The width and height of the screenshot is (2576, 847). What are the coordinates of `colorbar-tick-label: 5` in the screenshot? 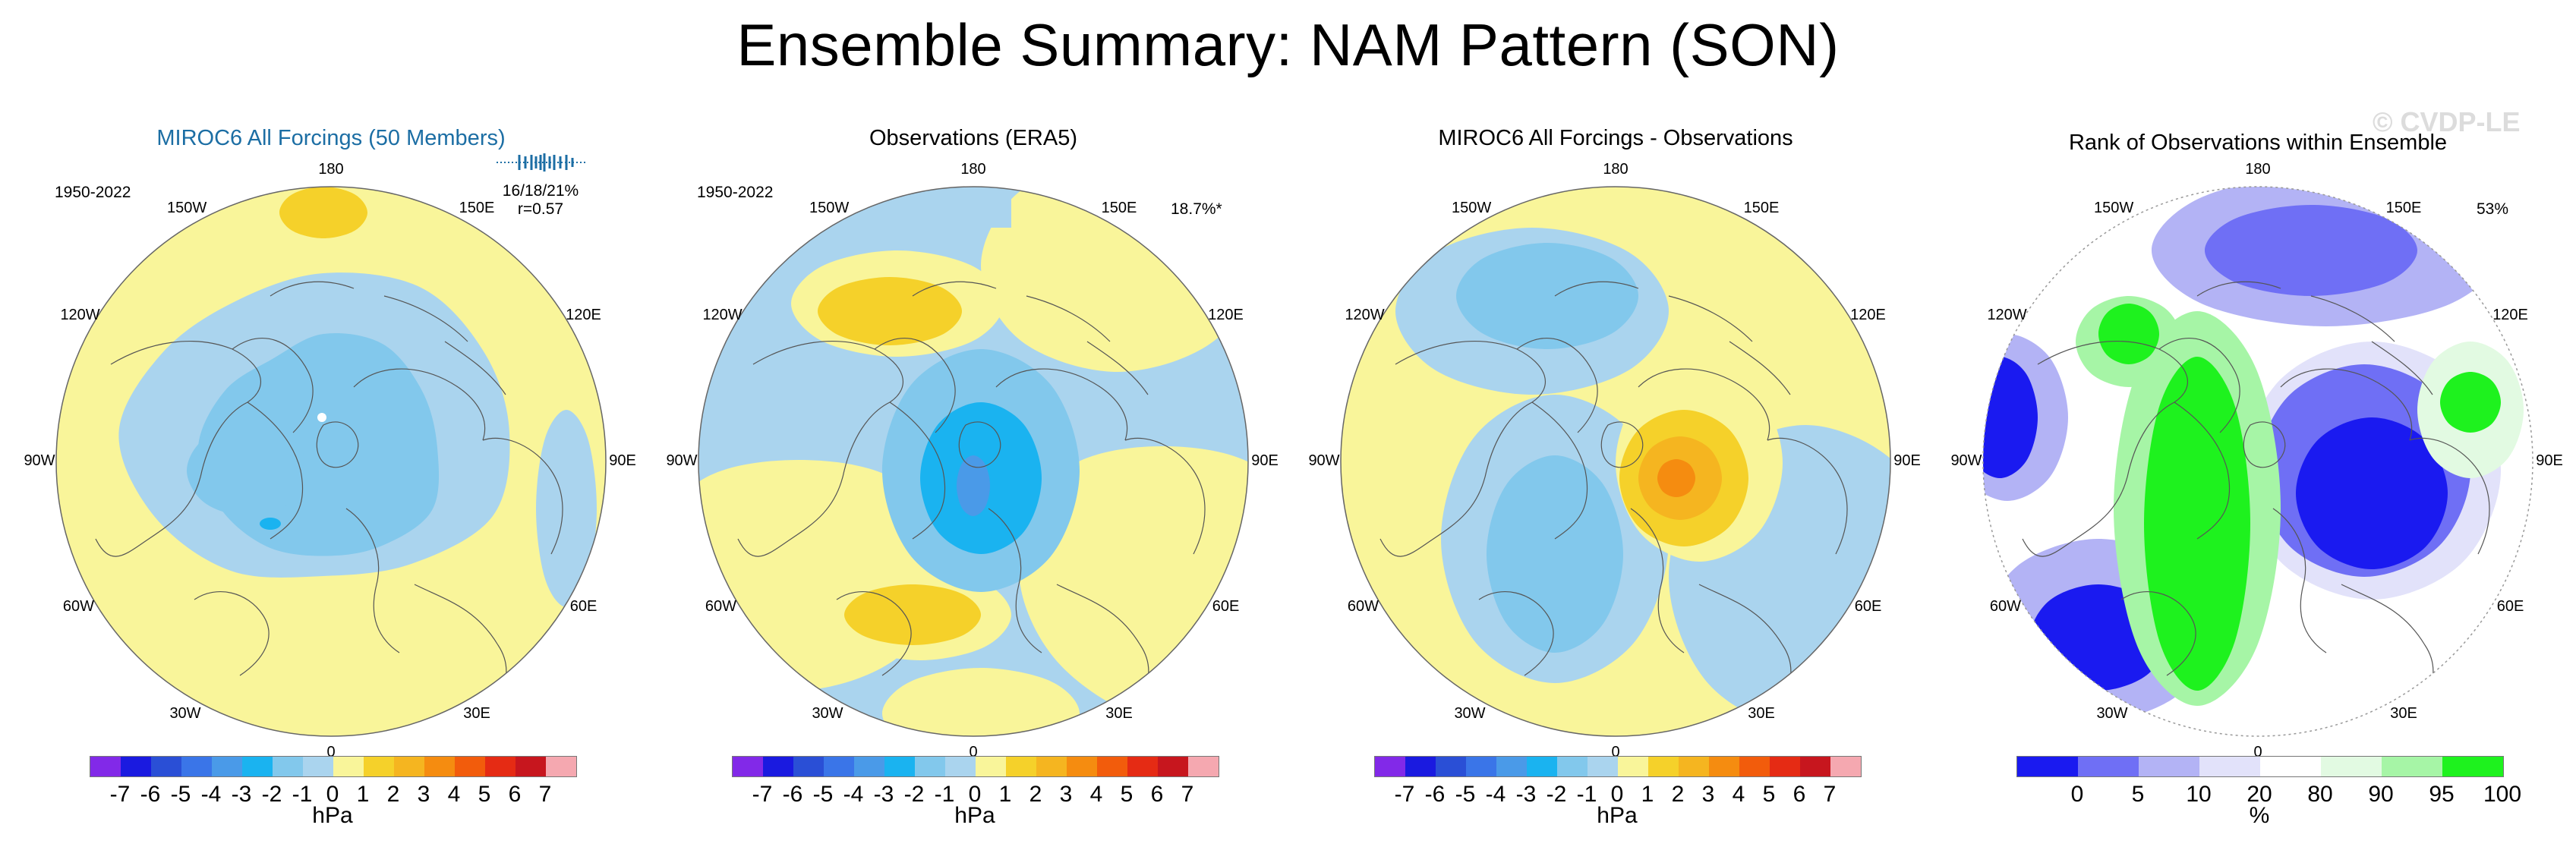 It's located at (484, 794).